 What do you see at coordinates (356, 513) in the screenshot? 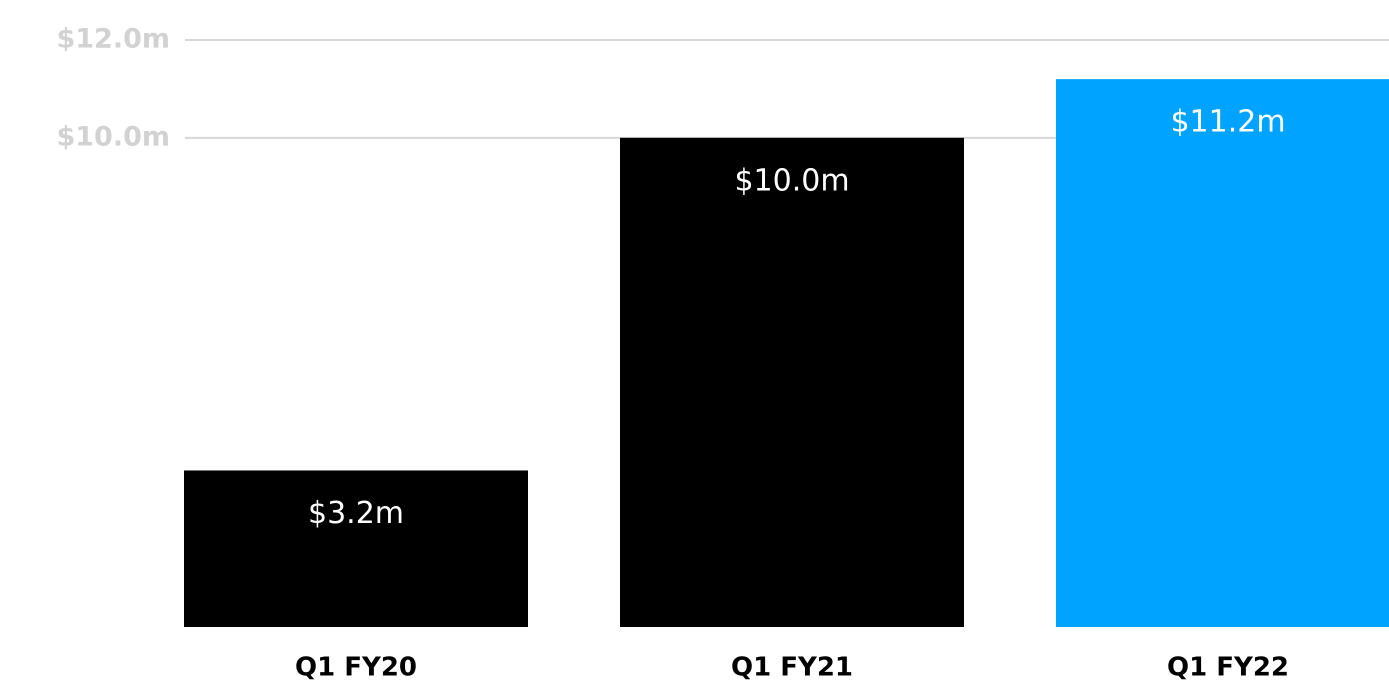
I see `value-label: $3.2m` at bounding box center [356, 513].